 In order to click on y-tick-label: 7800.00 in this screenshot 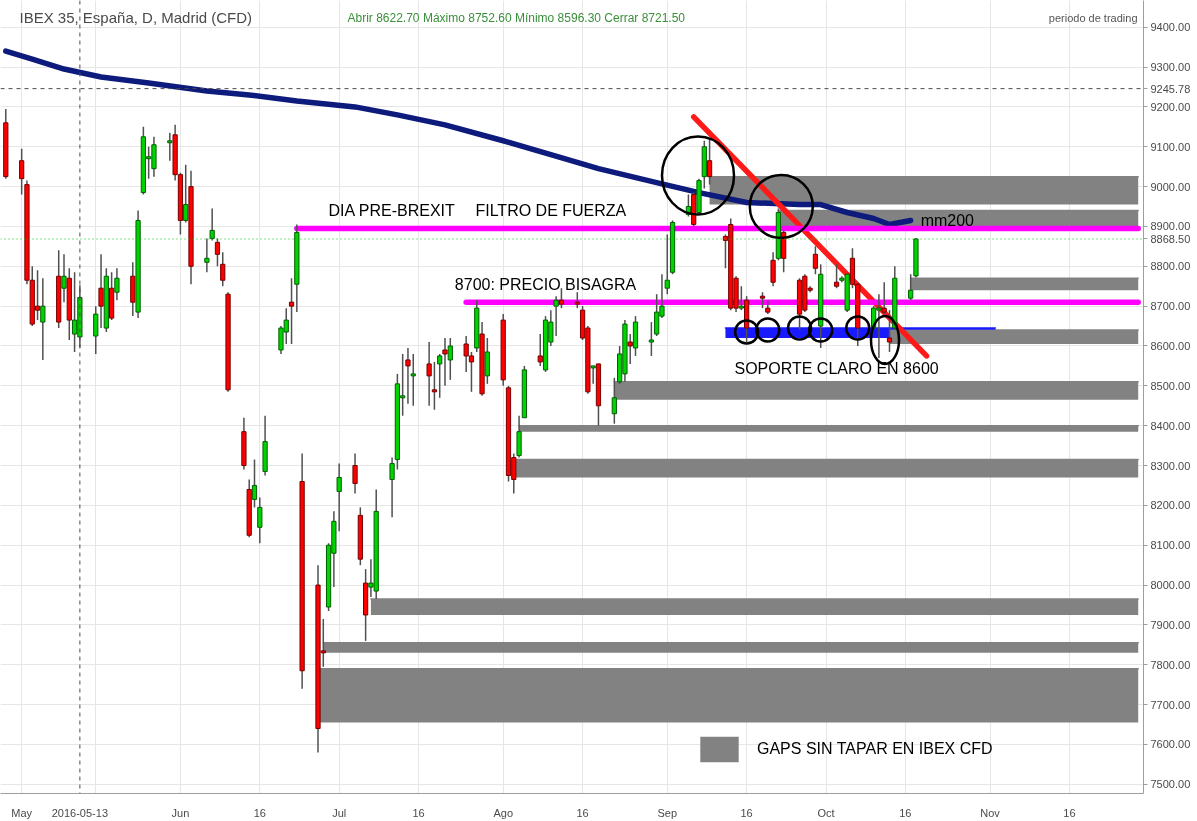, I will do `click(1170, 664)`.